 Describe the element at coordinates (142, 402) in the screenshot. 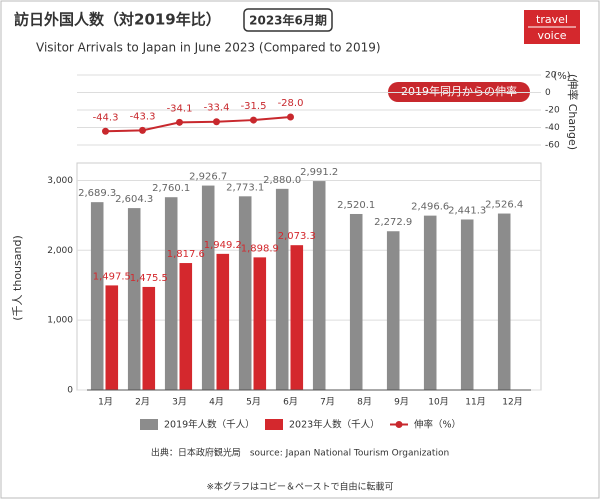

I see `x-tick-label: 2月` at that location.